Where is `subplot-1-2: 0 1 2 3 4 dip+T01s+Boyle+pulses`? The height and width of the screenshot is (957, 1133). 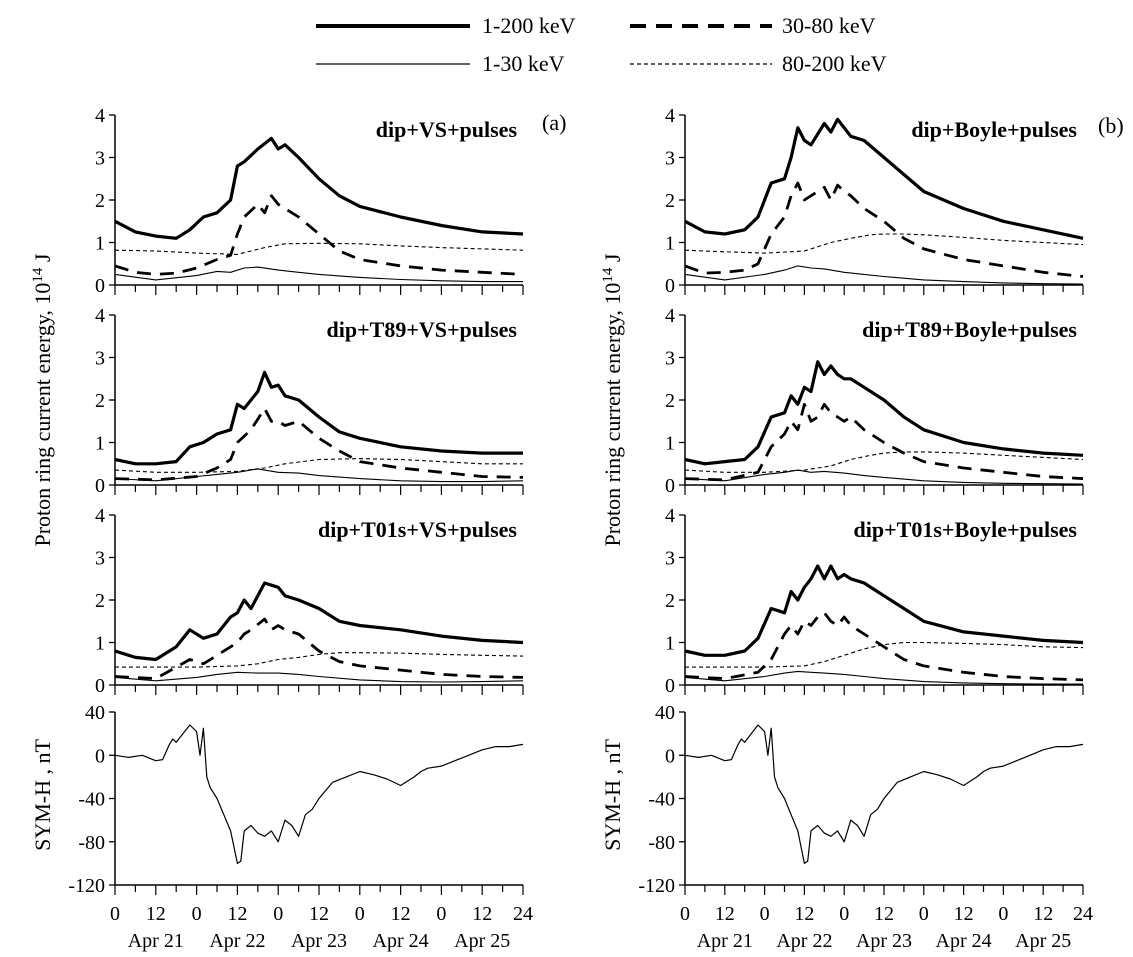 subplot-1-2: 0 1 2 3 4 dip+T01s+Boyle+pulses is located at coordinates (874, 601).